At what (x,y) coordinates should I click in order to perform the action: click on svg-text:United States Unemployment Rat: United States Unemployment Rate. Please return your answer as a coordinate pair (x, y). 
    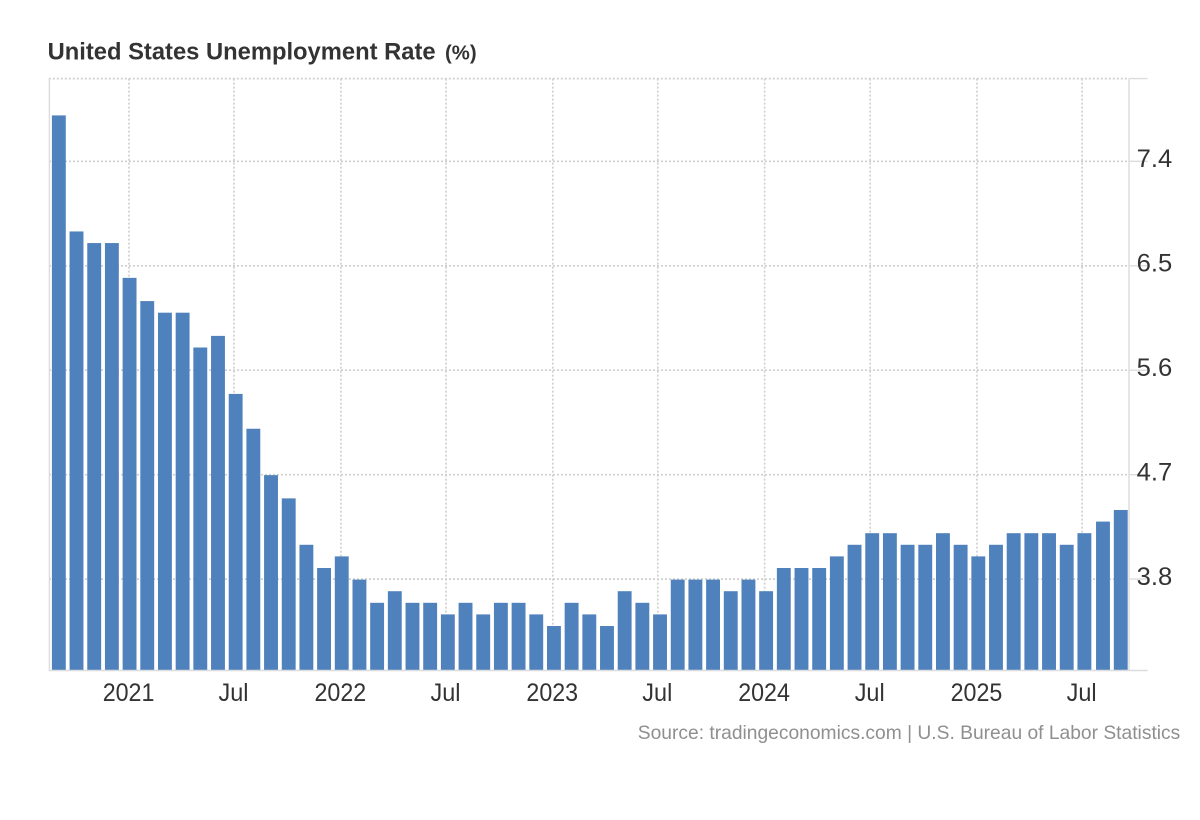
    Looking at the image, I should click on (242, 52).